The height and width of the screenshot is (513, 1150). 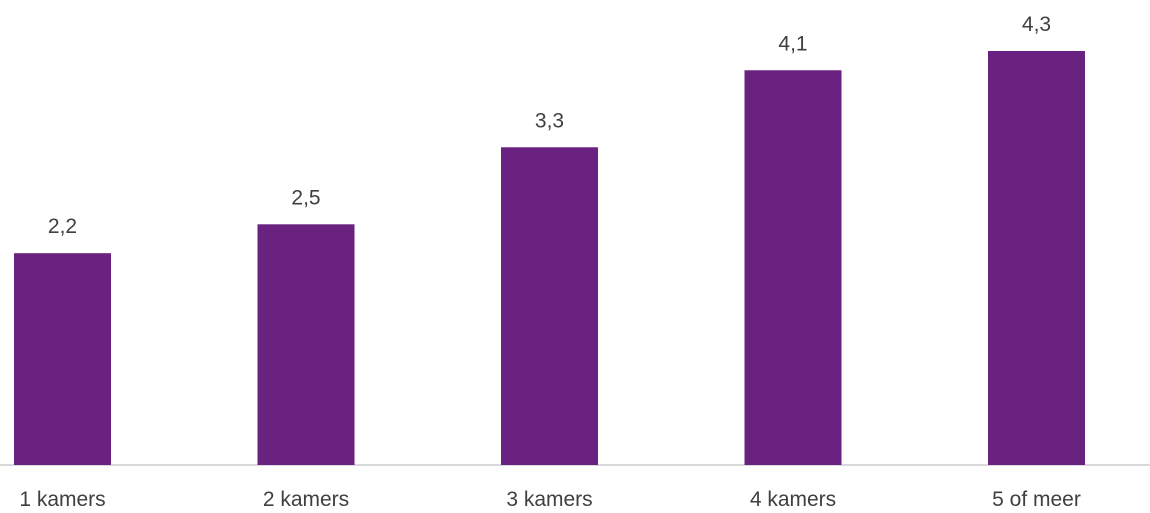 What do you see at coordinates (792, 43) in the screenshot?
I see `value-label-4: 4,1` at bounding box center [792, 43].